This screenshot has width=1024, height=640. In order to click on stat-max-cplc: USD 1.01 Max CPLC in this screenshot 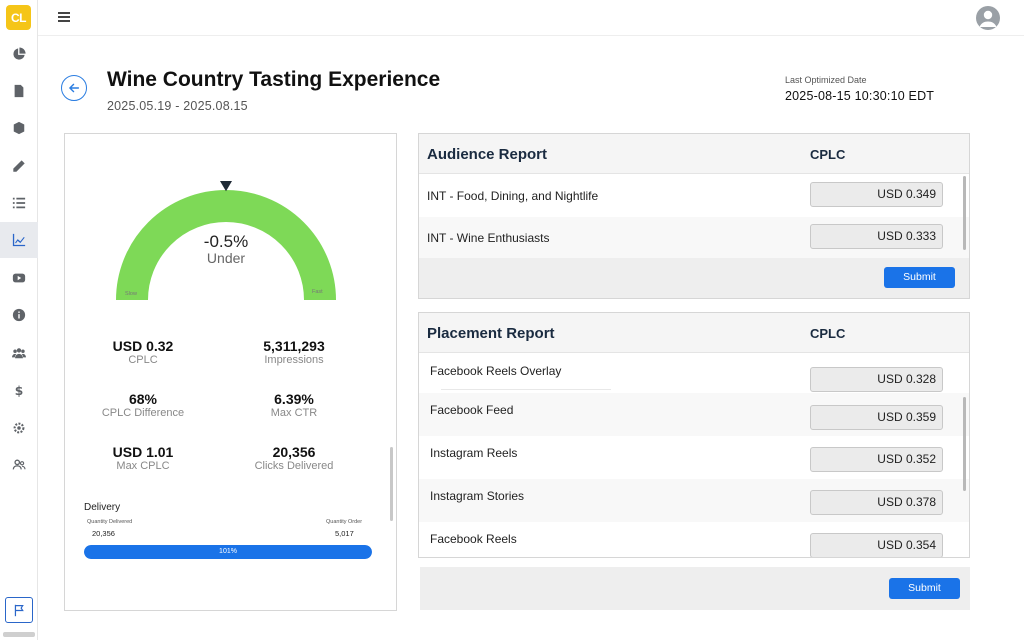, I will do `click(143, 458)`.